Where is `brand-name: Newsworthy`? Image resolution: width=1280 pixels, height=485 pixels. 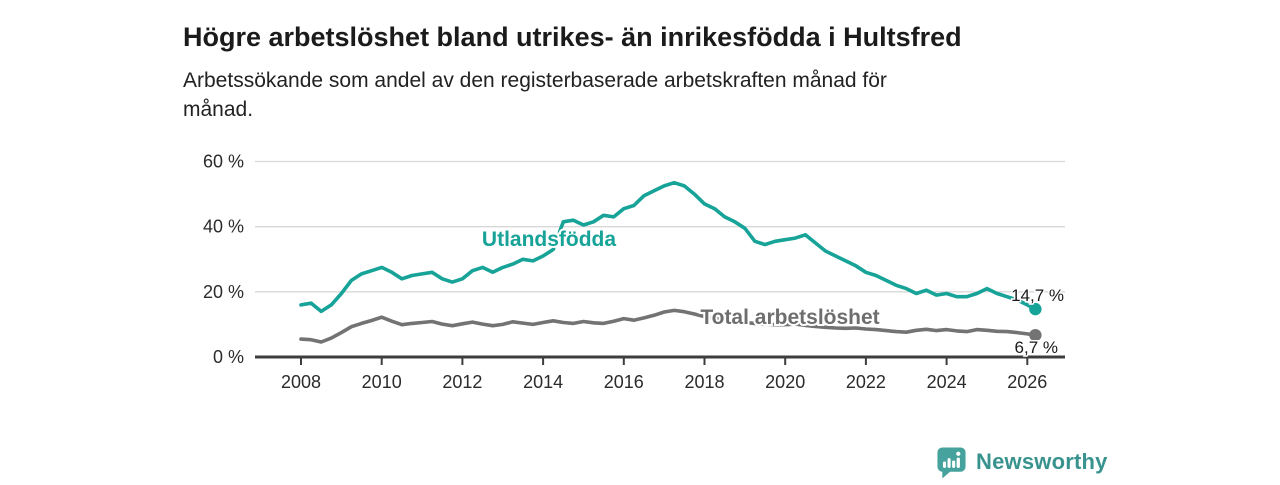 brand-name: Newsworthy is located at coordinates (1042, 461).